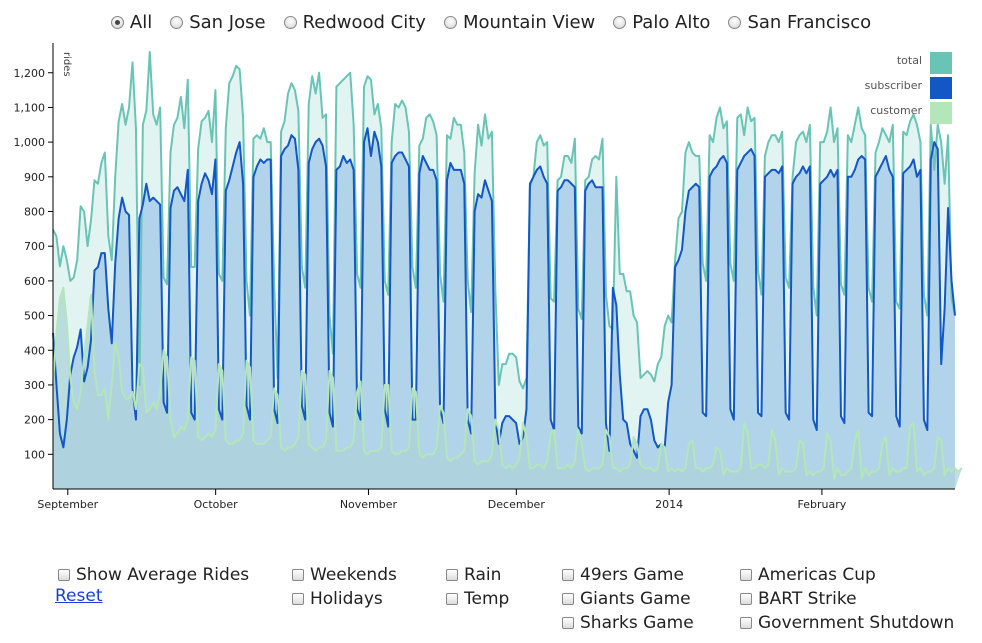  Describe the element at coordinates (30, 107) in the screenshot. I see `y-tick-label: 1,100` at that location.